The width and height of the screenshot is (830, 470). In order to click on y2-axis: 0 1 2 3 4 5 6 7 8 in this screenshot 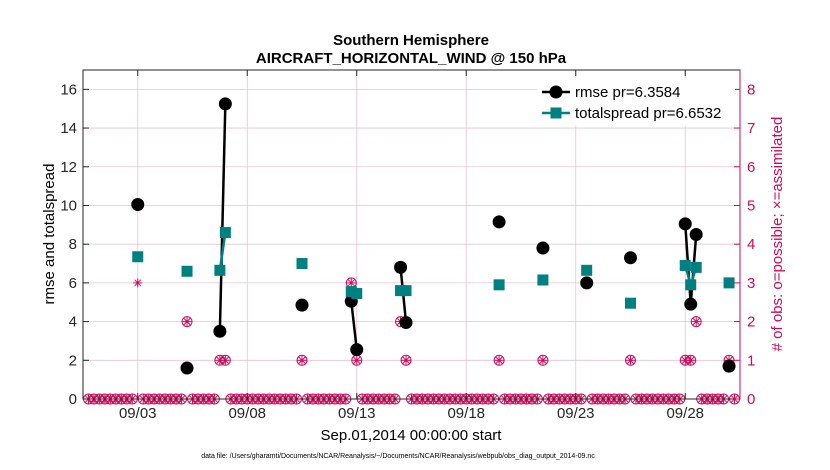, I will do `click(744, 239)`.